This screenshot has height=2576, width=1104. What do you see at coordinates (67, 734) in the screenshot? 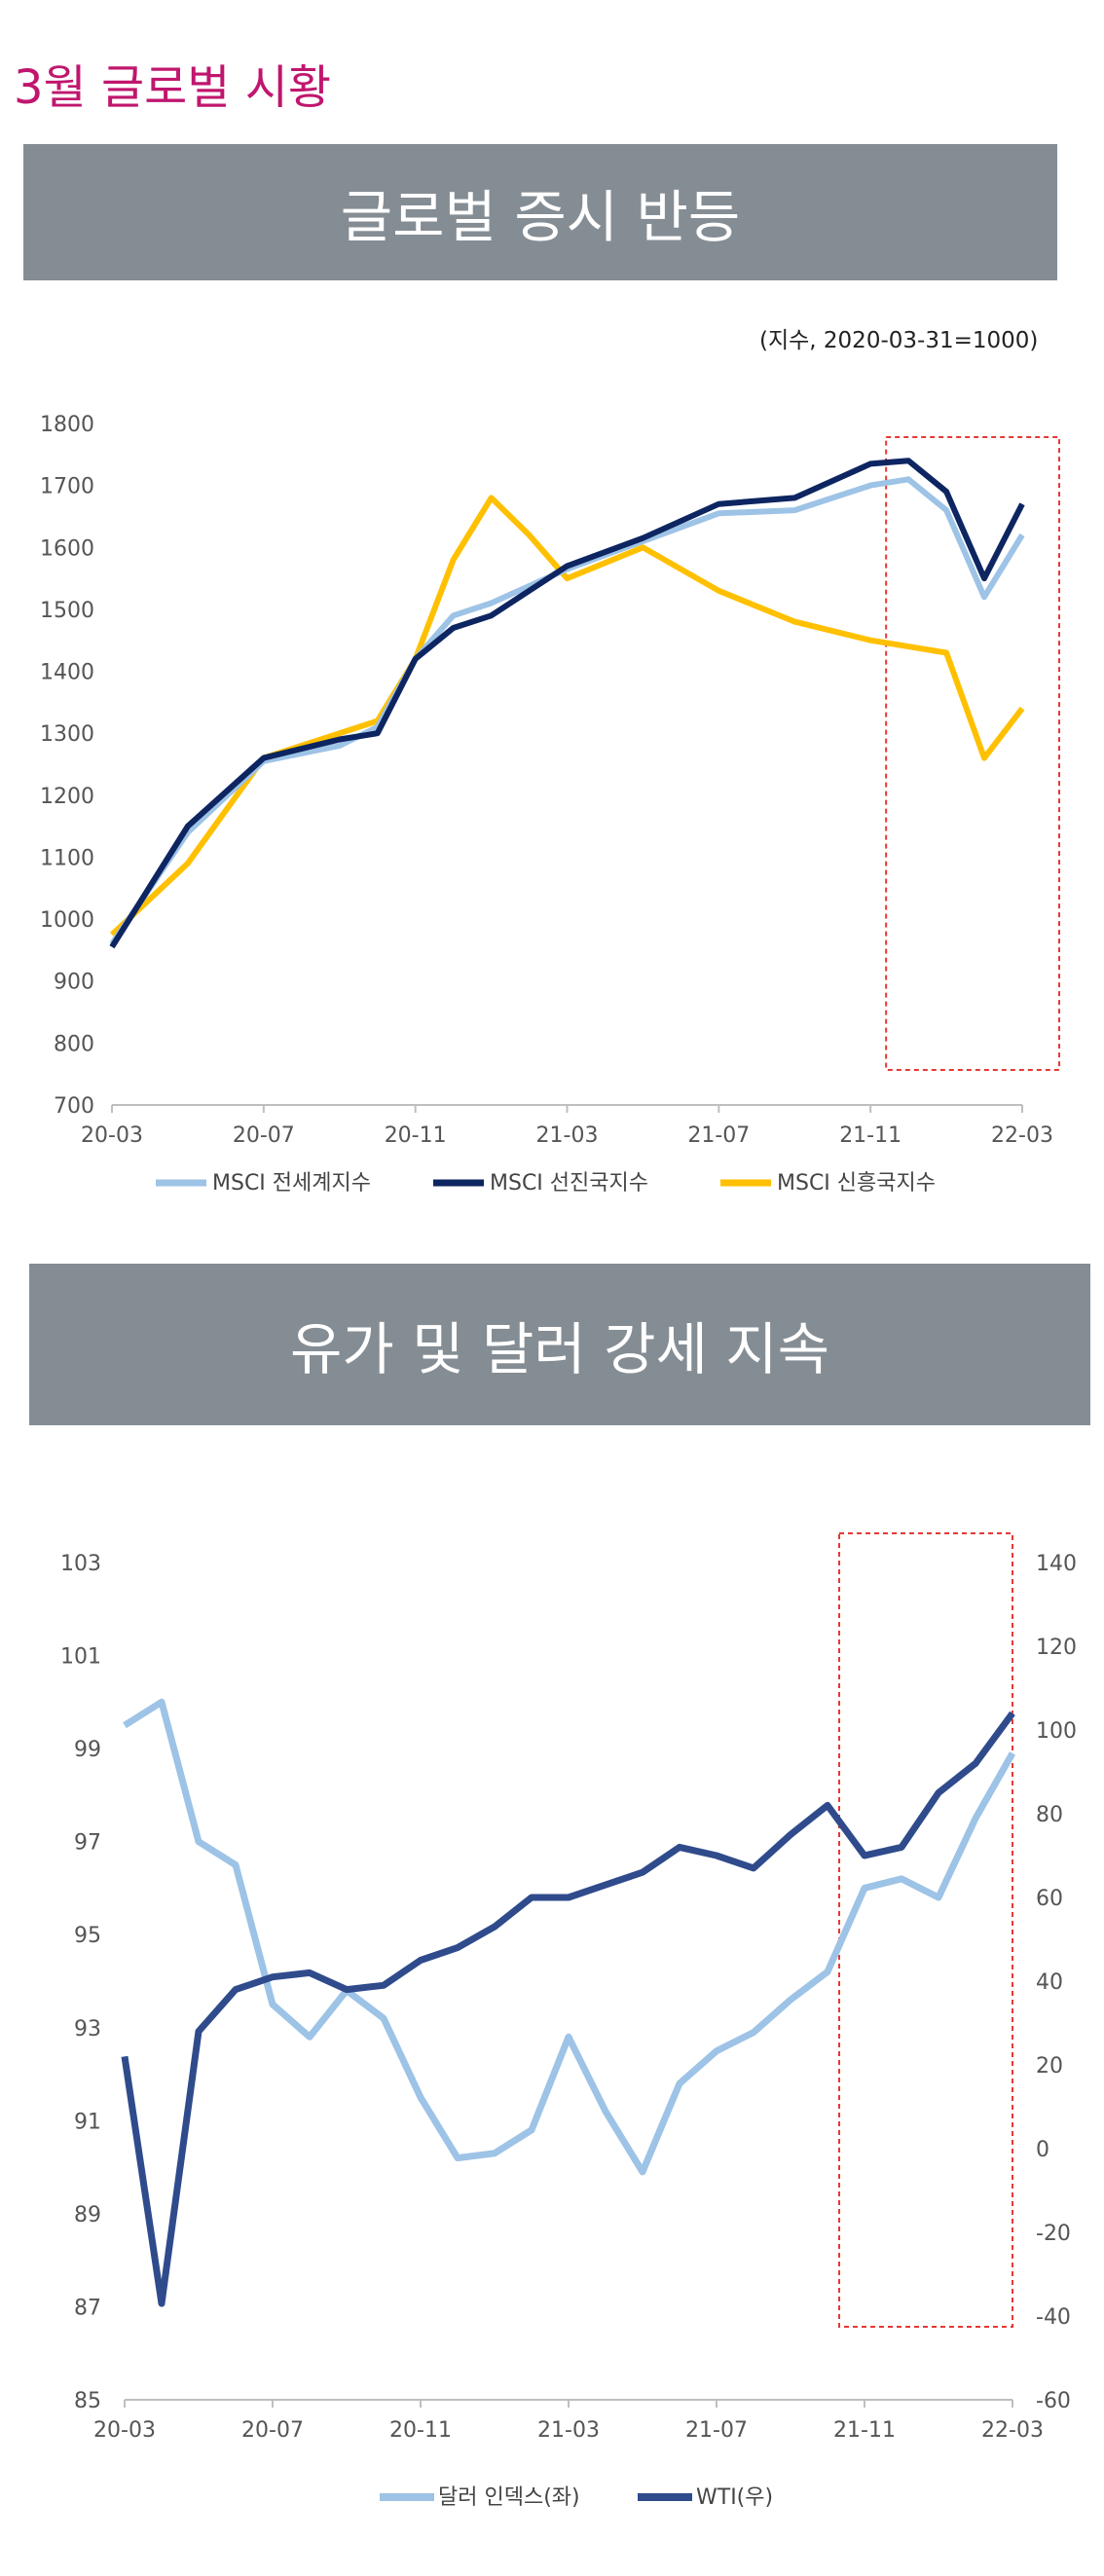
I see `y-tick-label: 1300` at bounding box center [67, 734].